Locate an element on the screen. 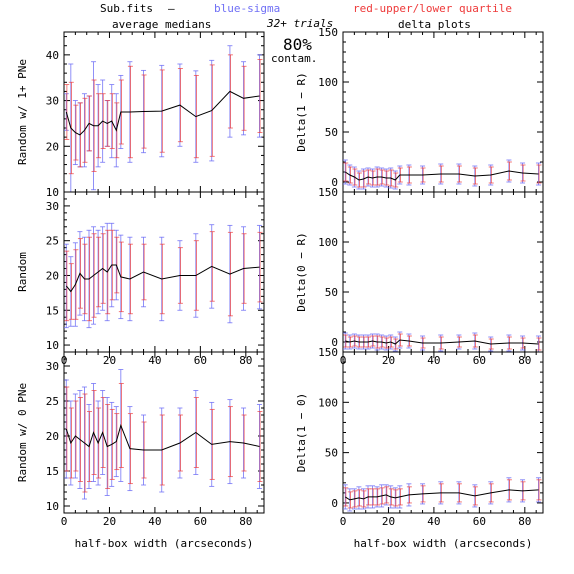 Image resolution: width=574 pixels, height=574 pixels. y-axis-label: Random w/ 0 PNe is located at coordinates (22, 432).